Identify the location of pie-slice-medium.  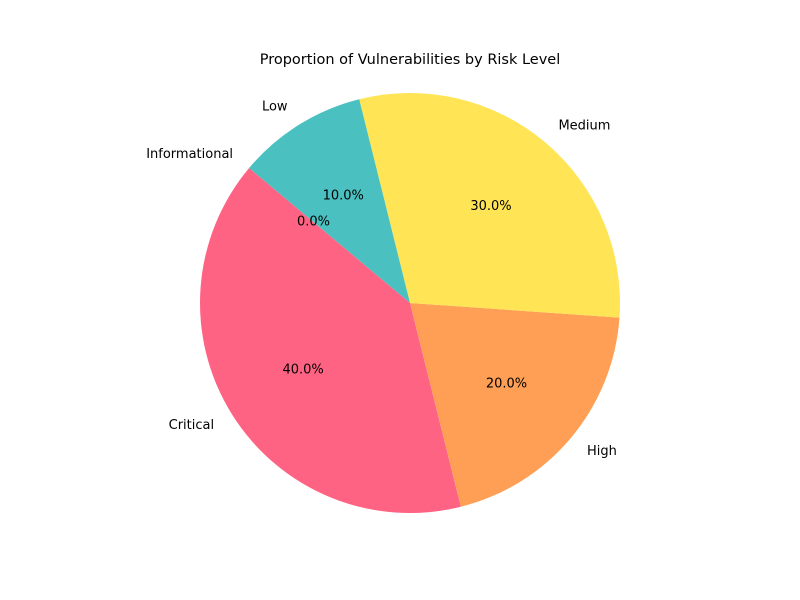
(490, 205).